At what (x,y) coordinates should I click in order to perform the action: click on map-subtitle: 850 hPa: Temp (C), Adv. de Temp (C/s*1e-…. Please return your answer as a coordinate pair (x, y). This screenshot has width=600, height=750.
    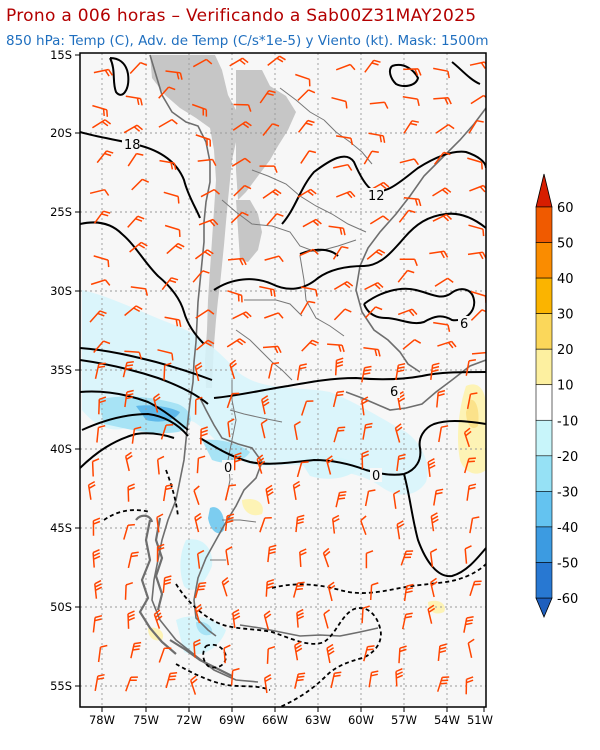
    Looking at the image, I should click on (247, 41).